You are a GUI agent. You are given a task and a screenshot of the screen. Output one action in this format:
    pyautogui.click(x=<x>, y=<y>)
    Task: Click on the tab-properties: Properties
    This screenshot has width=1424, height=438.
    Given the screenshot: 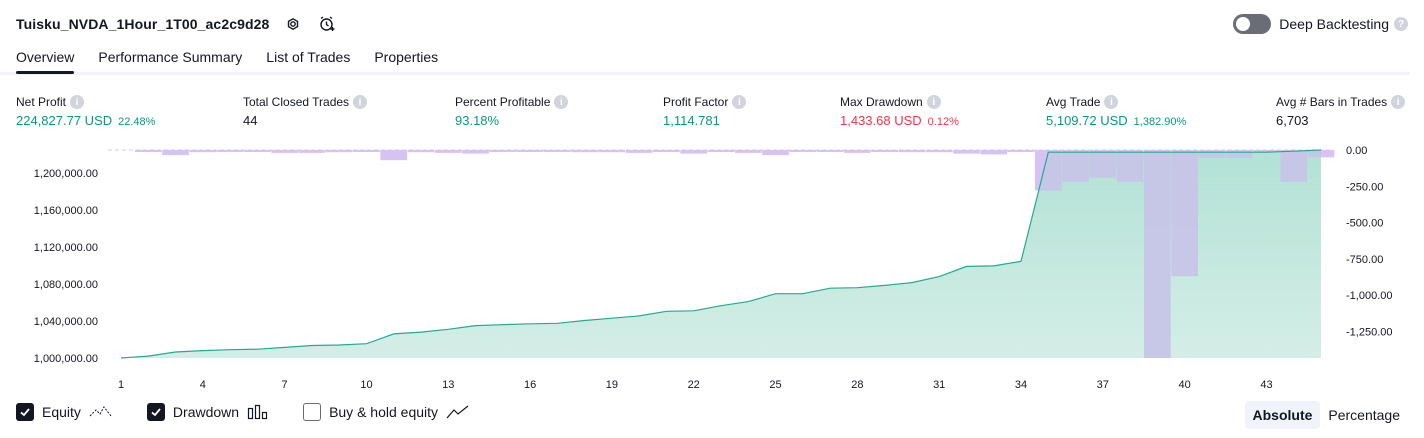 What is the action you would take?
    pyautogui.click(x=406, y=57)
    